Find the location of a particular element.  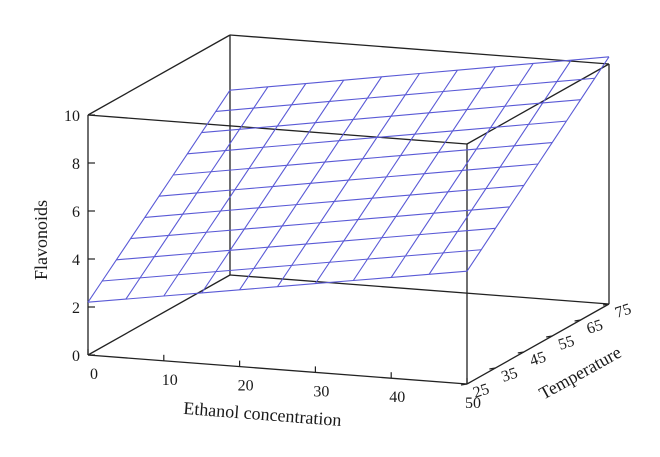

z-tick-label-2: 2 is located at coordinates (76, 308).